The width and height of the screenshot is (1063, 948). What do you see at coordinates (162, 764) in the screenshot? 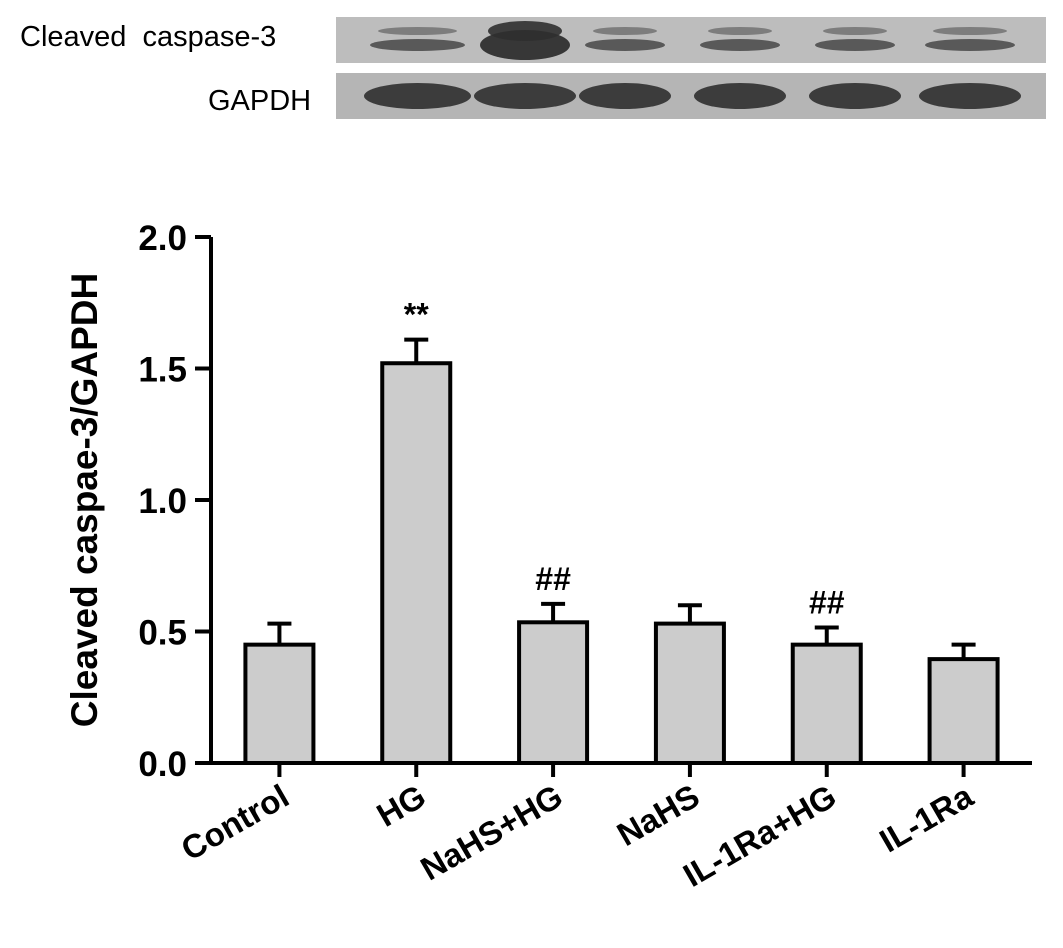
I see `y-tick-label: 0.0` at bounding box center [162, 764].